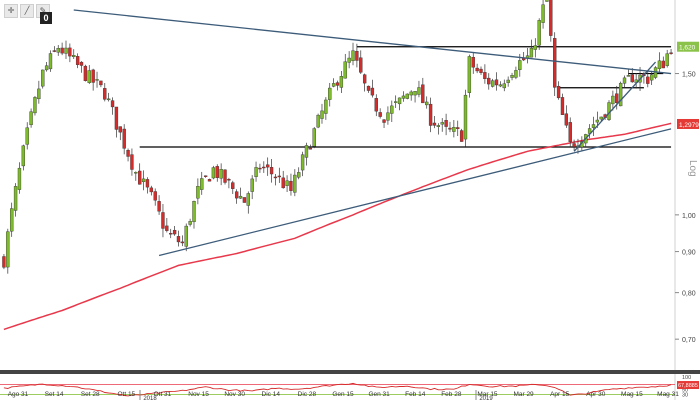  I want to click on rsi-value-label: 67,8885, so click(688, 386).